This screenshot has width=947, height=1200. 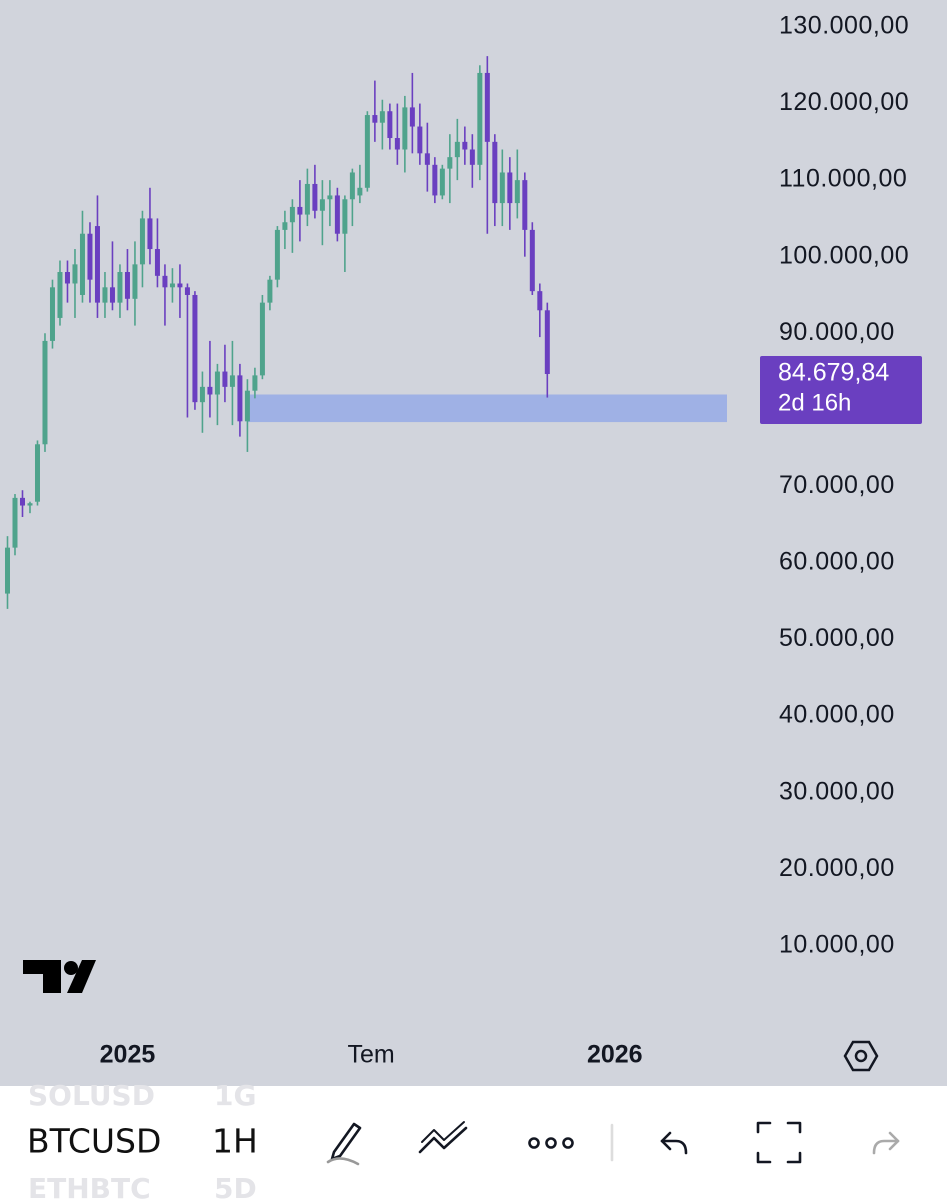 What do you see at coordinates (779, 1142) in the screenshot?
I see `fullscreen-button` at bounding box center [779, 1142].